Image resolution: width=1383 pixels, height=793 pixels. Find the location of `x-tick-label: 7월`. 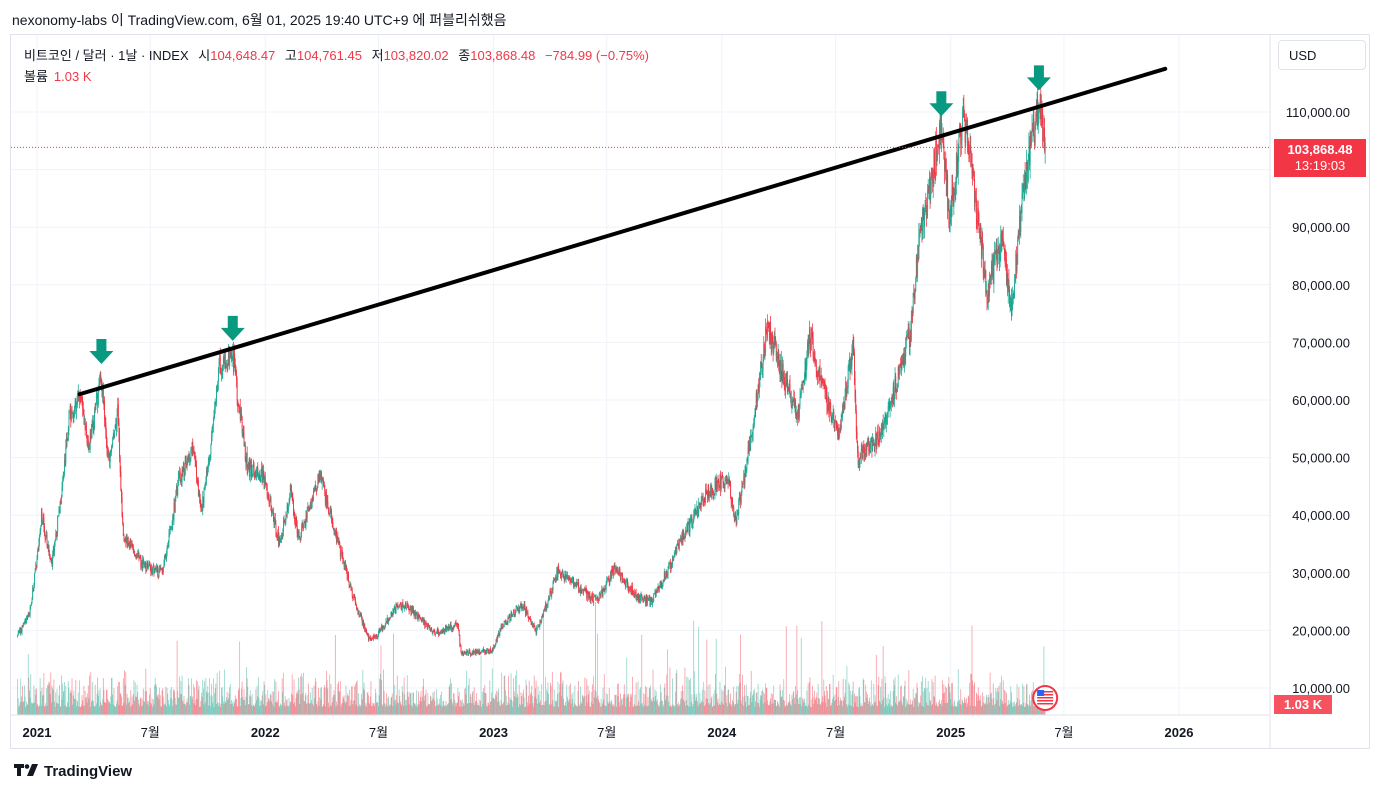

x-tick-label: 7월 is located at coordinates (835, 732).